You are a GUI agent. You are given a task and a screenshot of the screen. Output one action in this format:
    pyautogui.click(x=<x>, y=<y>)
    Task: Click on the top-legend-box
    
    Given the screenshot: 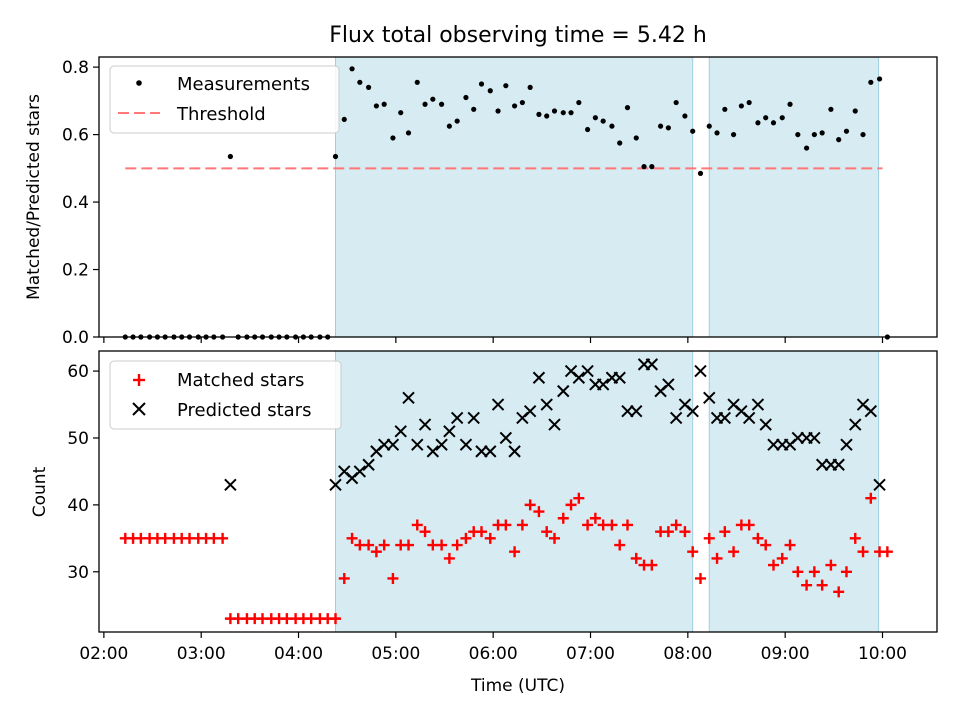 What is the action you would take?
    pyautogui.click(x=224, y=99)
    